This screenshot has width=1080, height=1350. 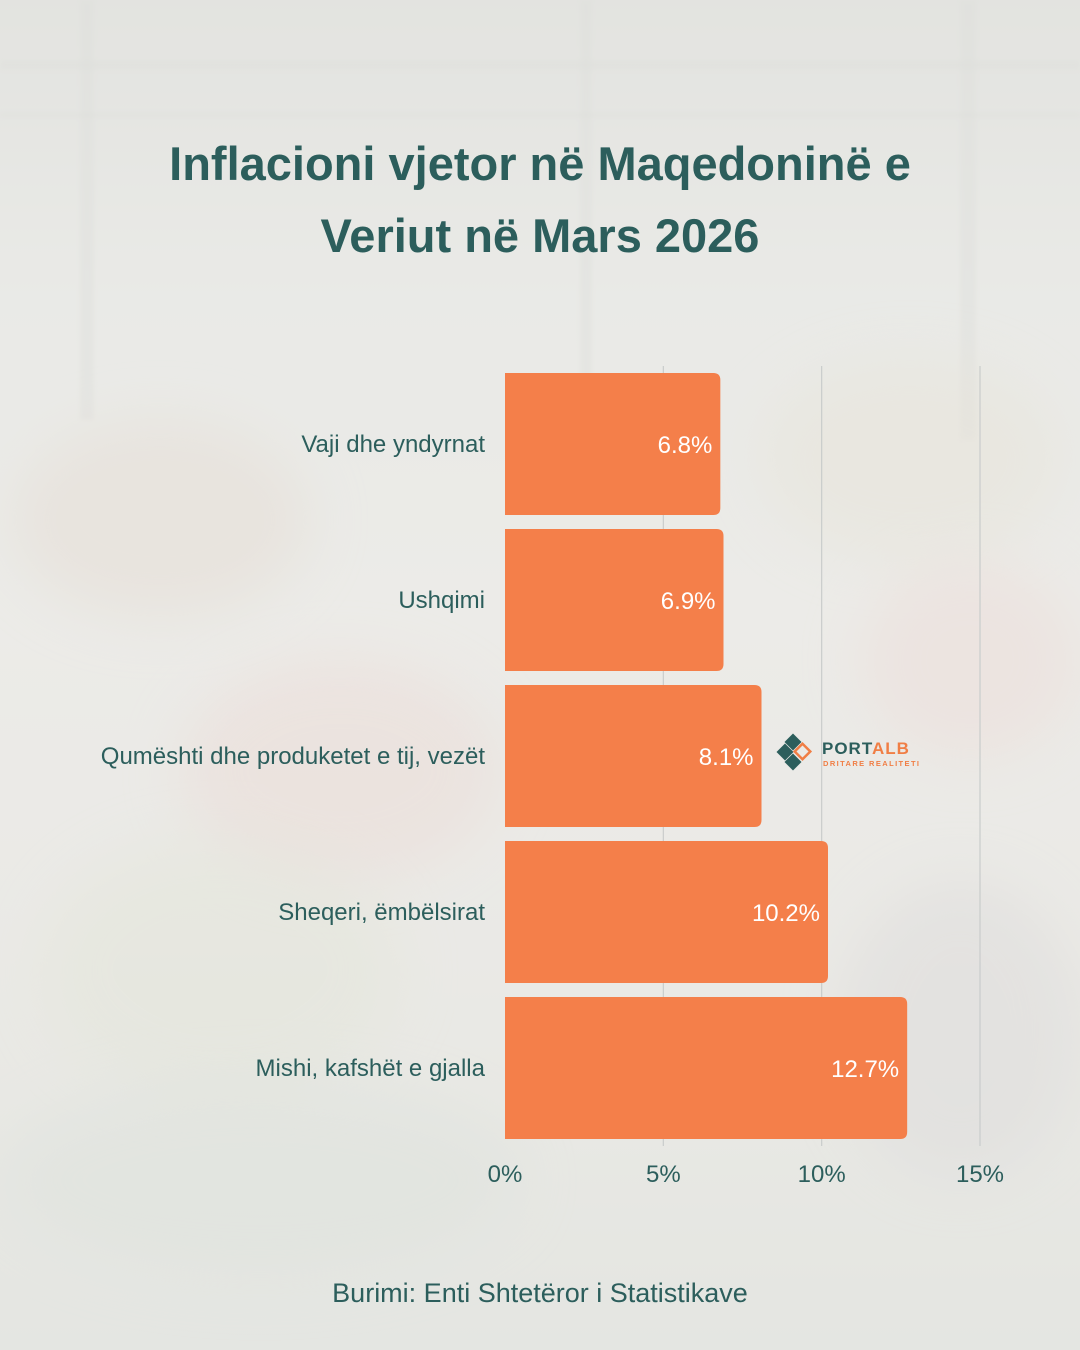 What do you see at coordinates (726, 757) in the screenshot?
I see `data-label: 8.1%` at bounding box center [726, 757].